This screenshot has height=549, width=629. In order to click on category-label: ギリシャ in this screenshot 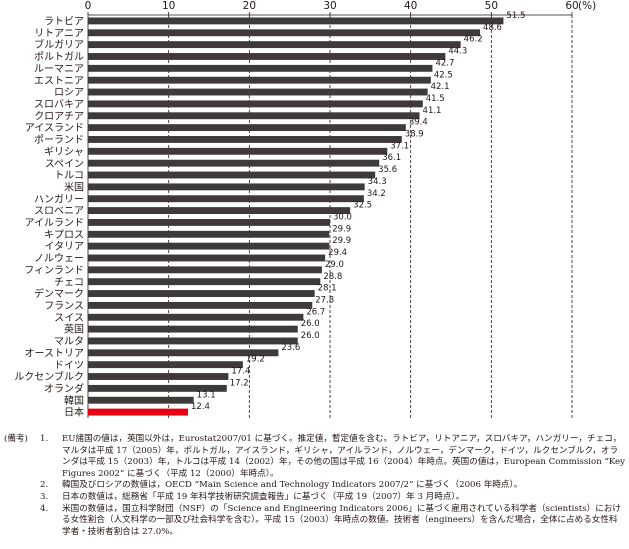, I will do `click(64, 152)`.